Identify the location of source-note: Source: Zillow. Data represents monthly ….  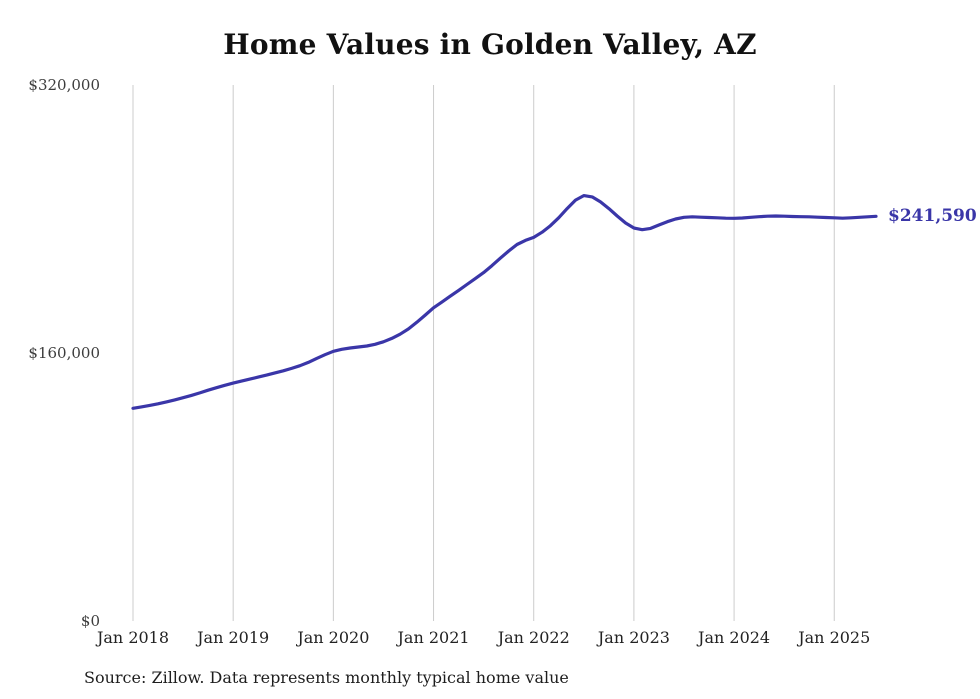
(326, 677).